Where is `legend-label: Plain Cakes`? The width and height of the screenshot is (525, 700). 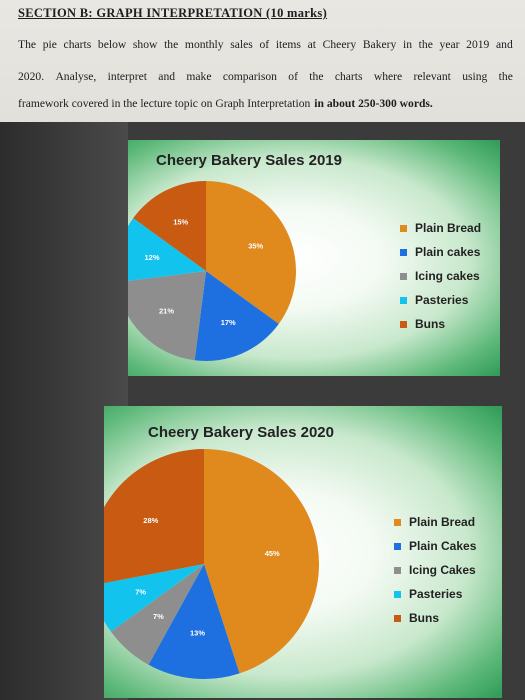
legend-label: Plain Cakes is located at coordinates (443, 546).